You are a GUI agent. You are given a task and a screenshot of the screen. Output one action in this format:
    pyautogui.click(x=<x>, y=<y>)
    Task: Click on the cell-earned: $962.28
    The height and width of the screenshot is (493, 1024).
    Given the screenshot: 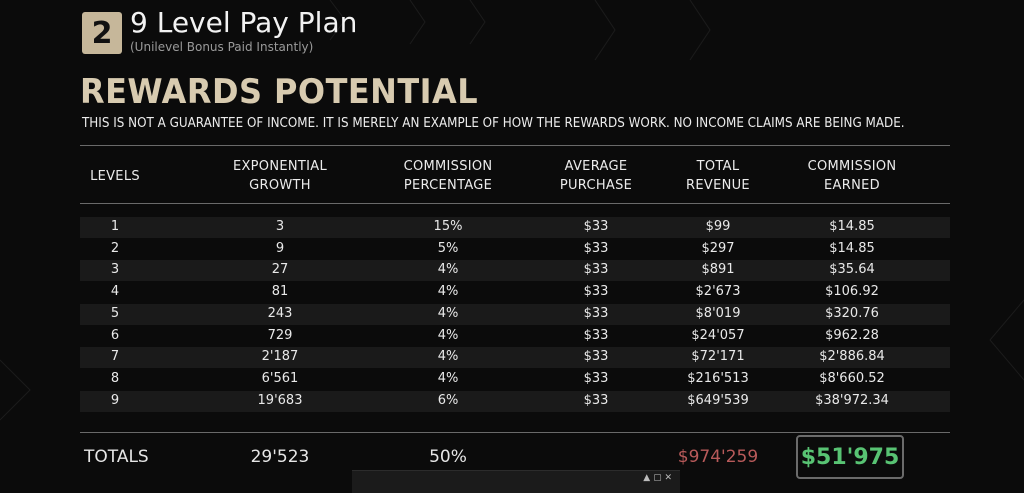 What is the action you would take?
    pyautogui.click(x=852, y=335)
    